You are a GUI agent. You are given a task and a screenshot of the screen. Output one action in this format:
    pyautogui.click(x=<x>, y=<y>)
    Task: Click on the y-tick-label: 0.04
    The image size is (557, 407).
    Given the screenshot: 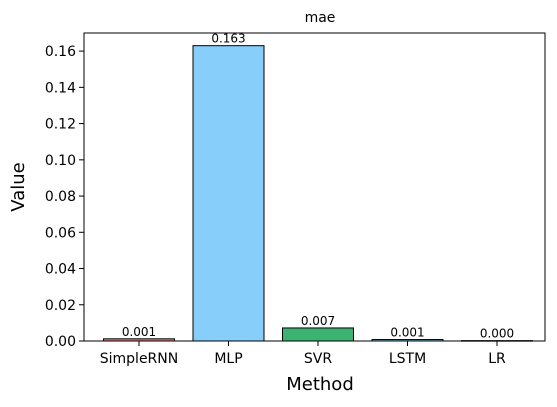 What is the action you would take?
    pyautogui.click(x=60, y=270)
    